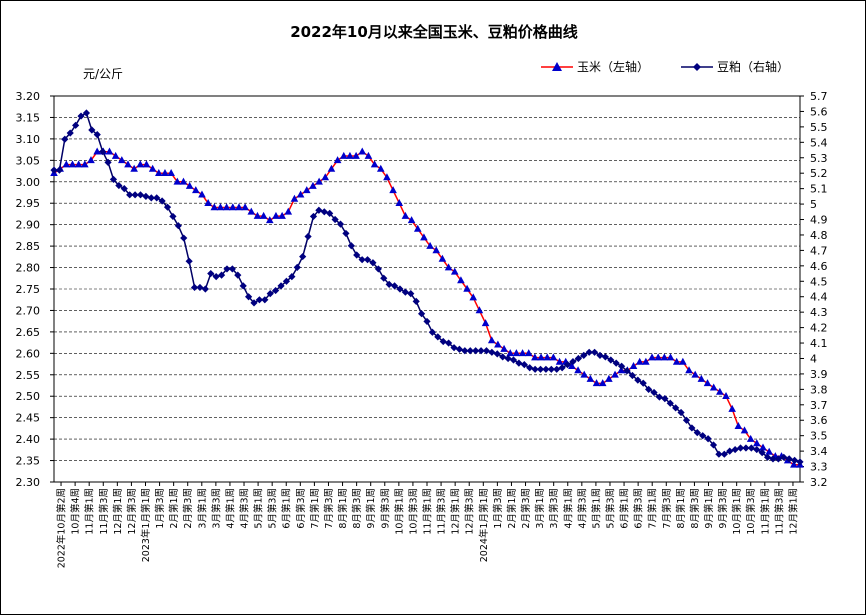 The image size is (866, 616). Describe the element at coordinates (819, 328) in the screenshot. I see `right-tick-label: 4.2` at that location.